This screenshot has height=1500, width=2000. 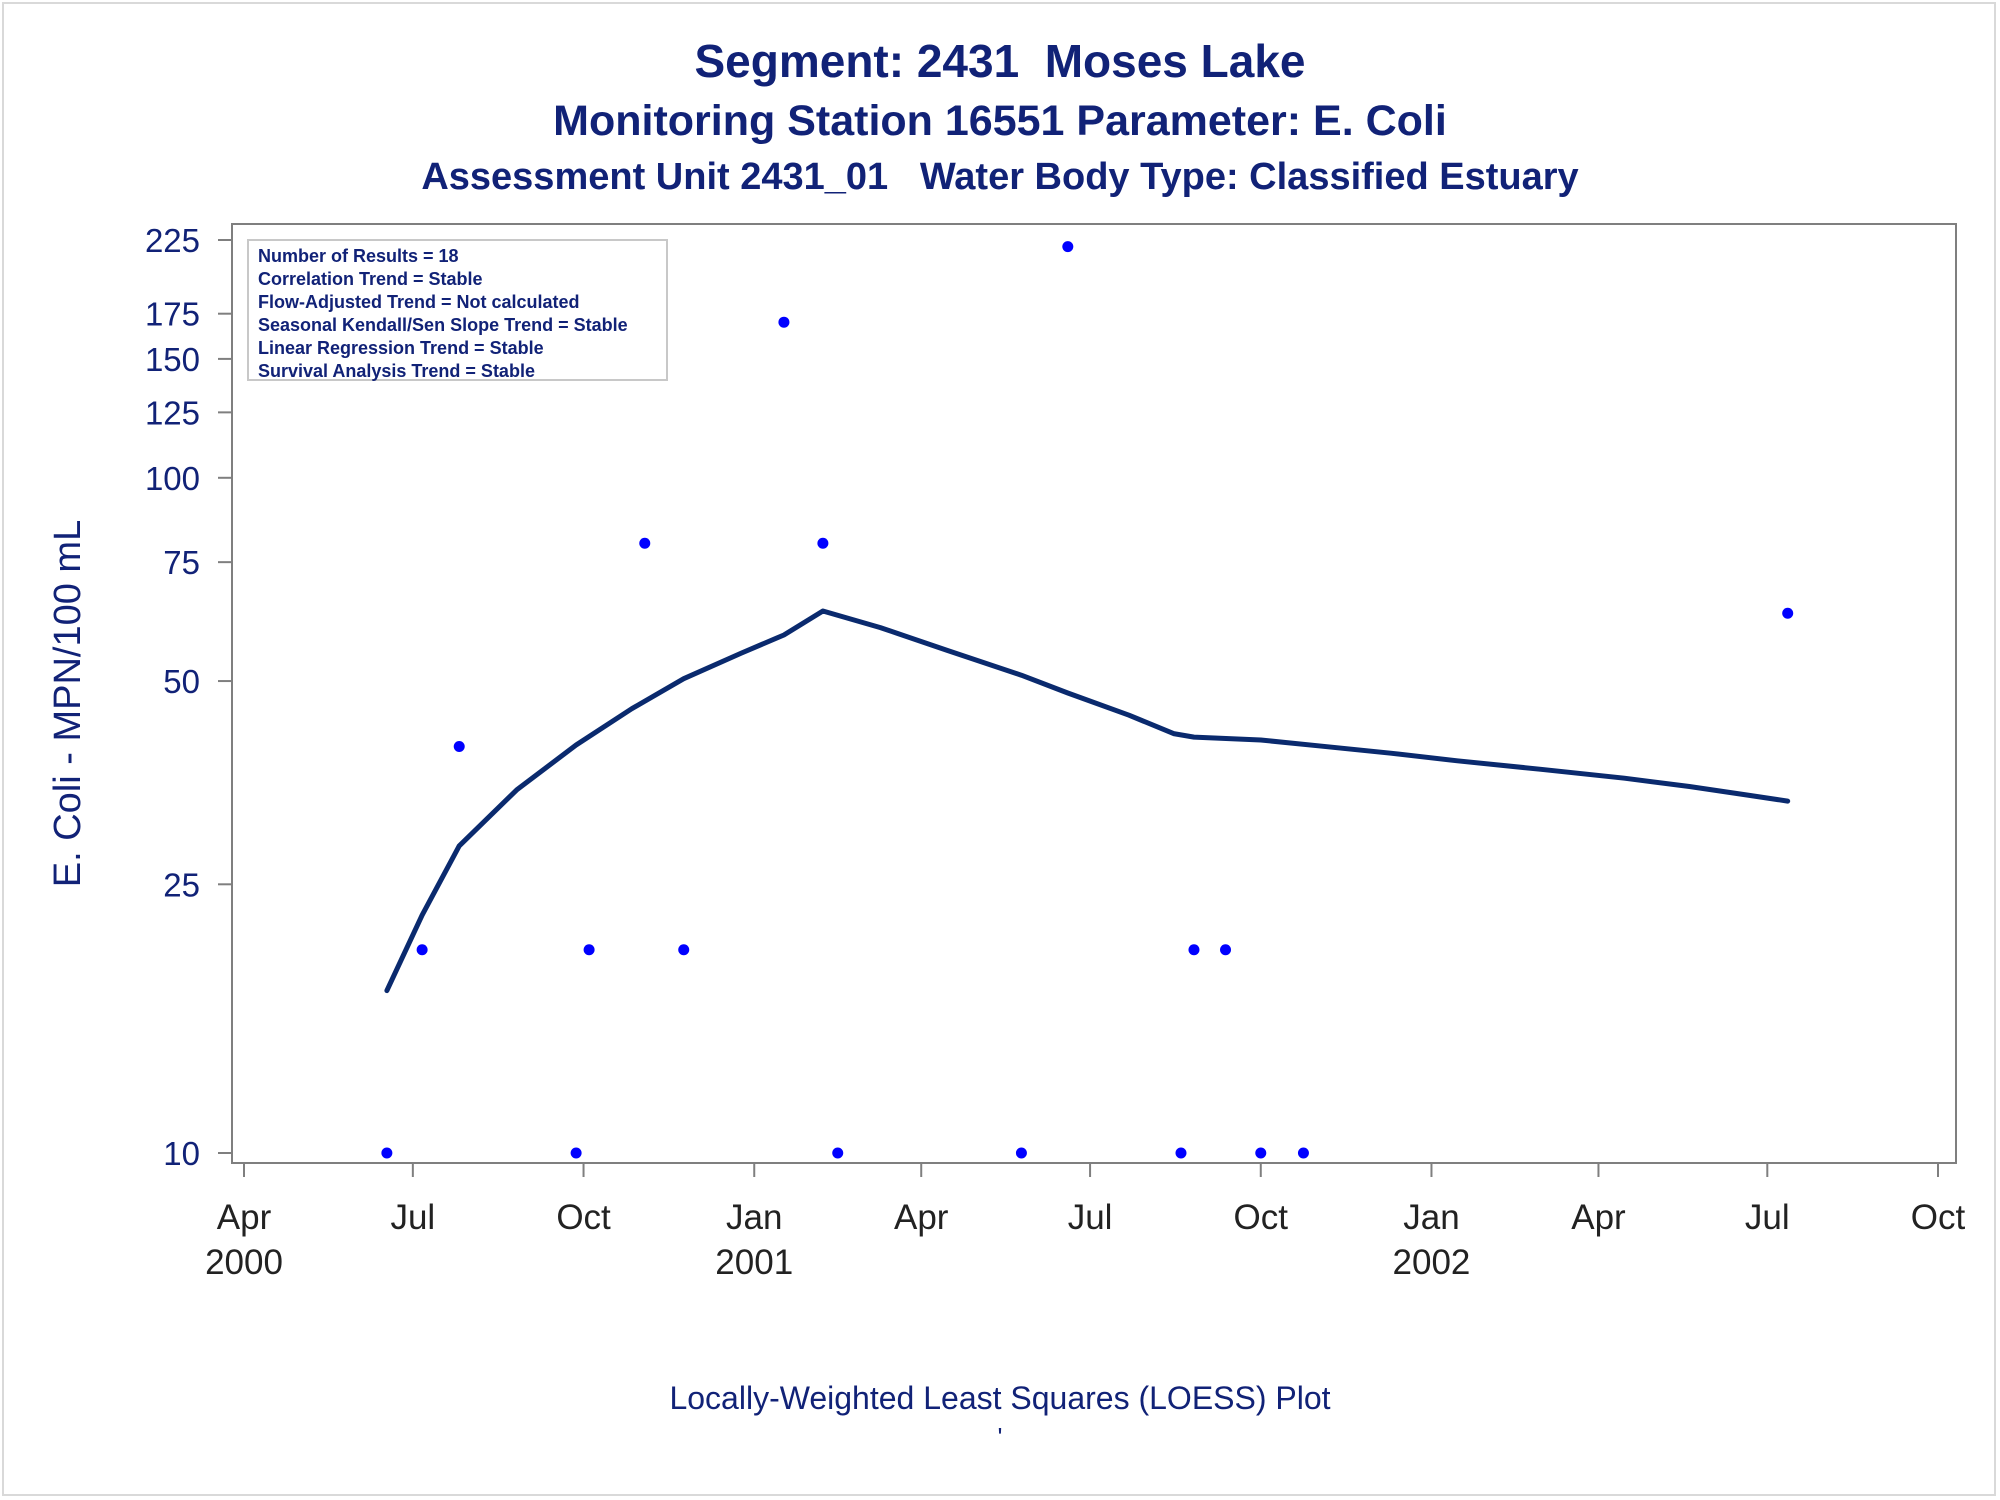 I want to click on y-tick-label: 75, so click(x=181, y=562).